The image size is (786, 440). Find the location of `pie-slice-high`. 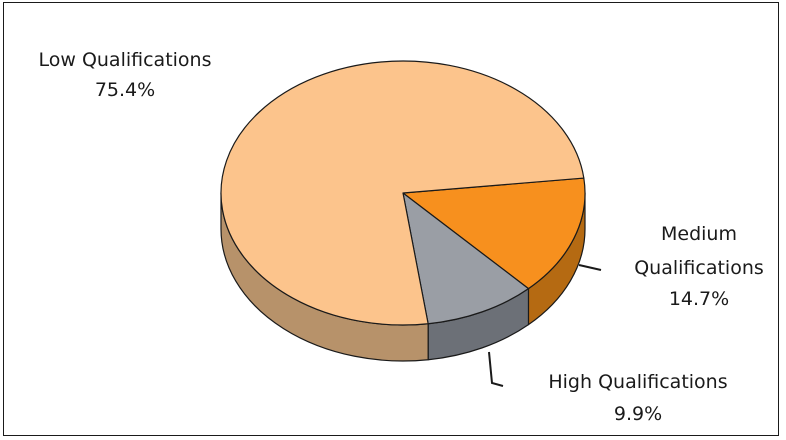

pie-slice-high is located at coordinates (466, 258).